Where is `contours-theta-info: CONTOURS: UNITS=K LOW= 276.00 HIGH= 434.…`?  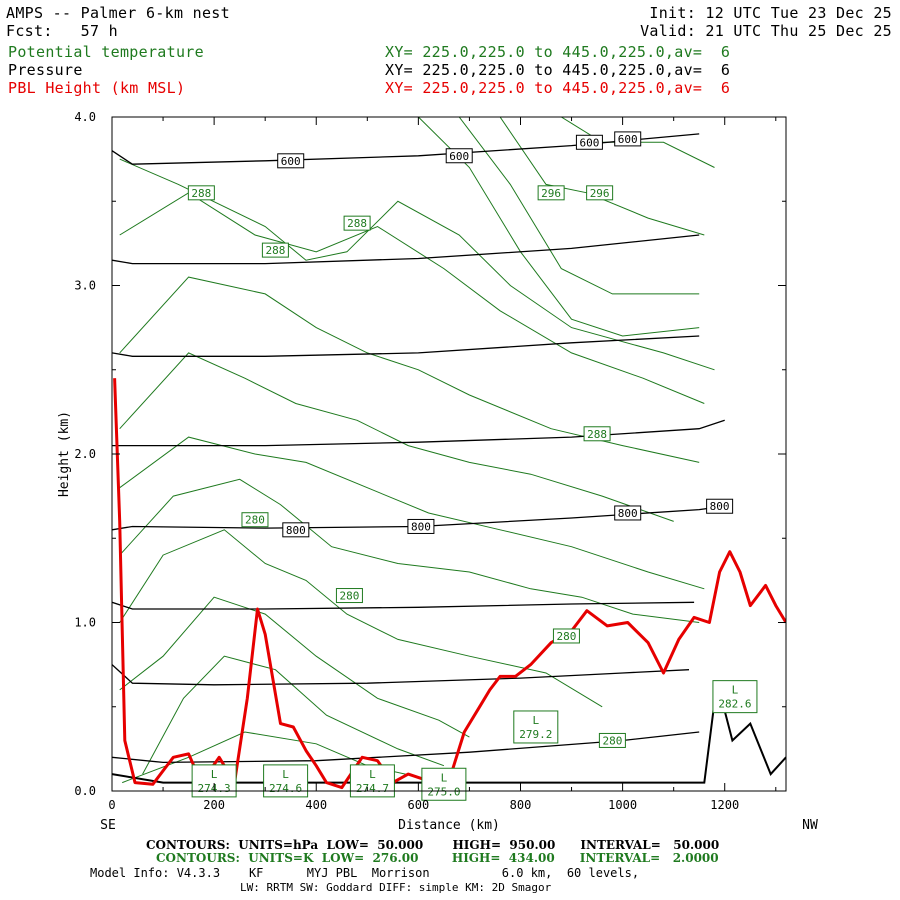 contours-theta-info: CONTOURS: UNITS=K LOW= 276.00 HIGH= 434.… is located at coordinates (437, 858).